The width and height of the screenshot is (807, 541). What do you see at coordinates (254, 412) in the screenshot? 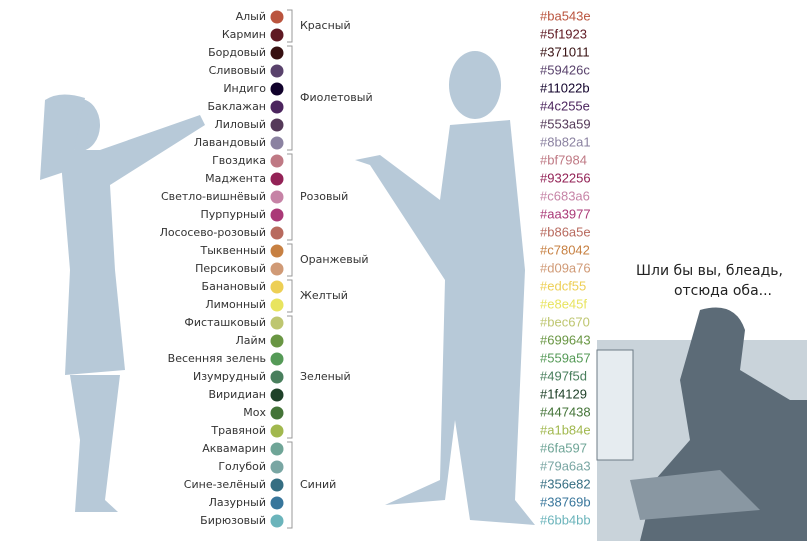
I see `color-name: Мох` at bounding box center [254, 412].